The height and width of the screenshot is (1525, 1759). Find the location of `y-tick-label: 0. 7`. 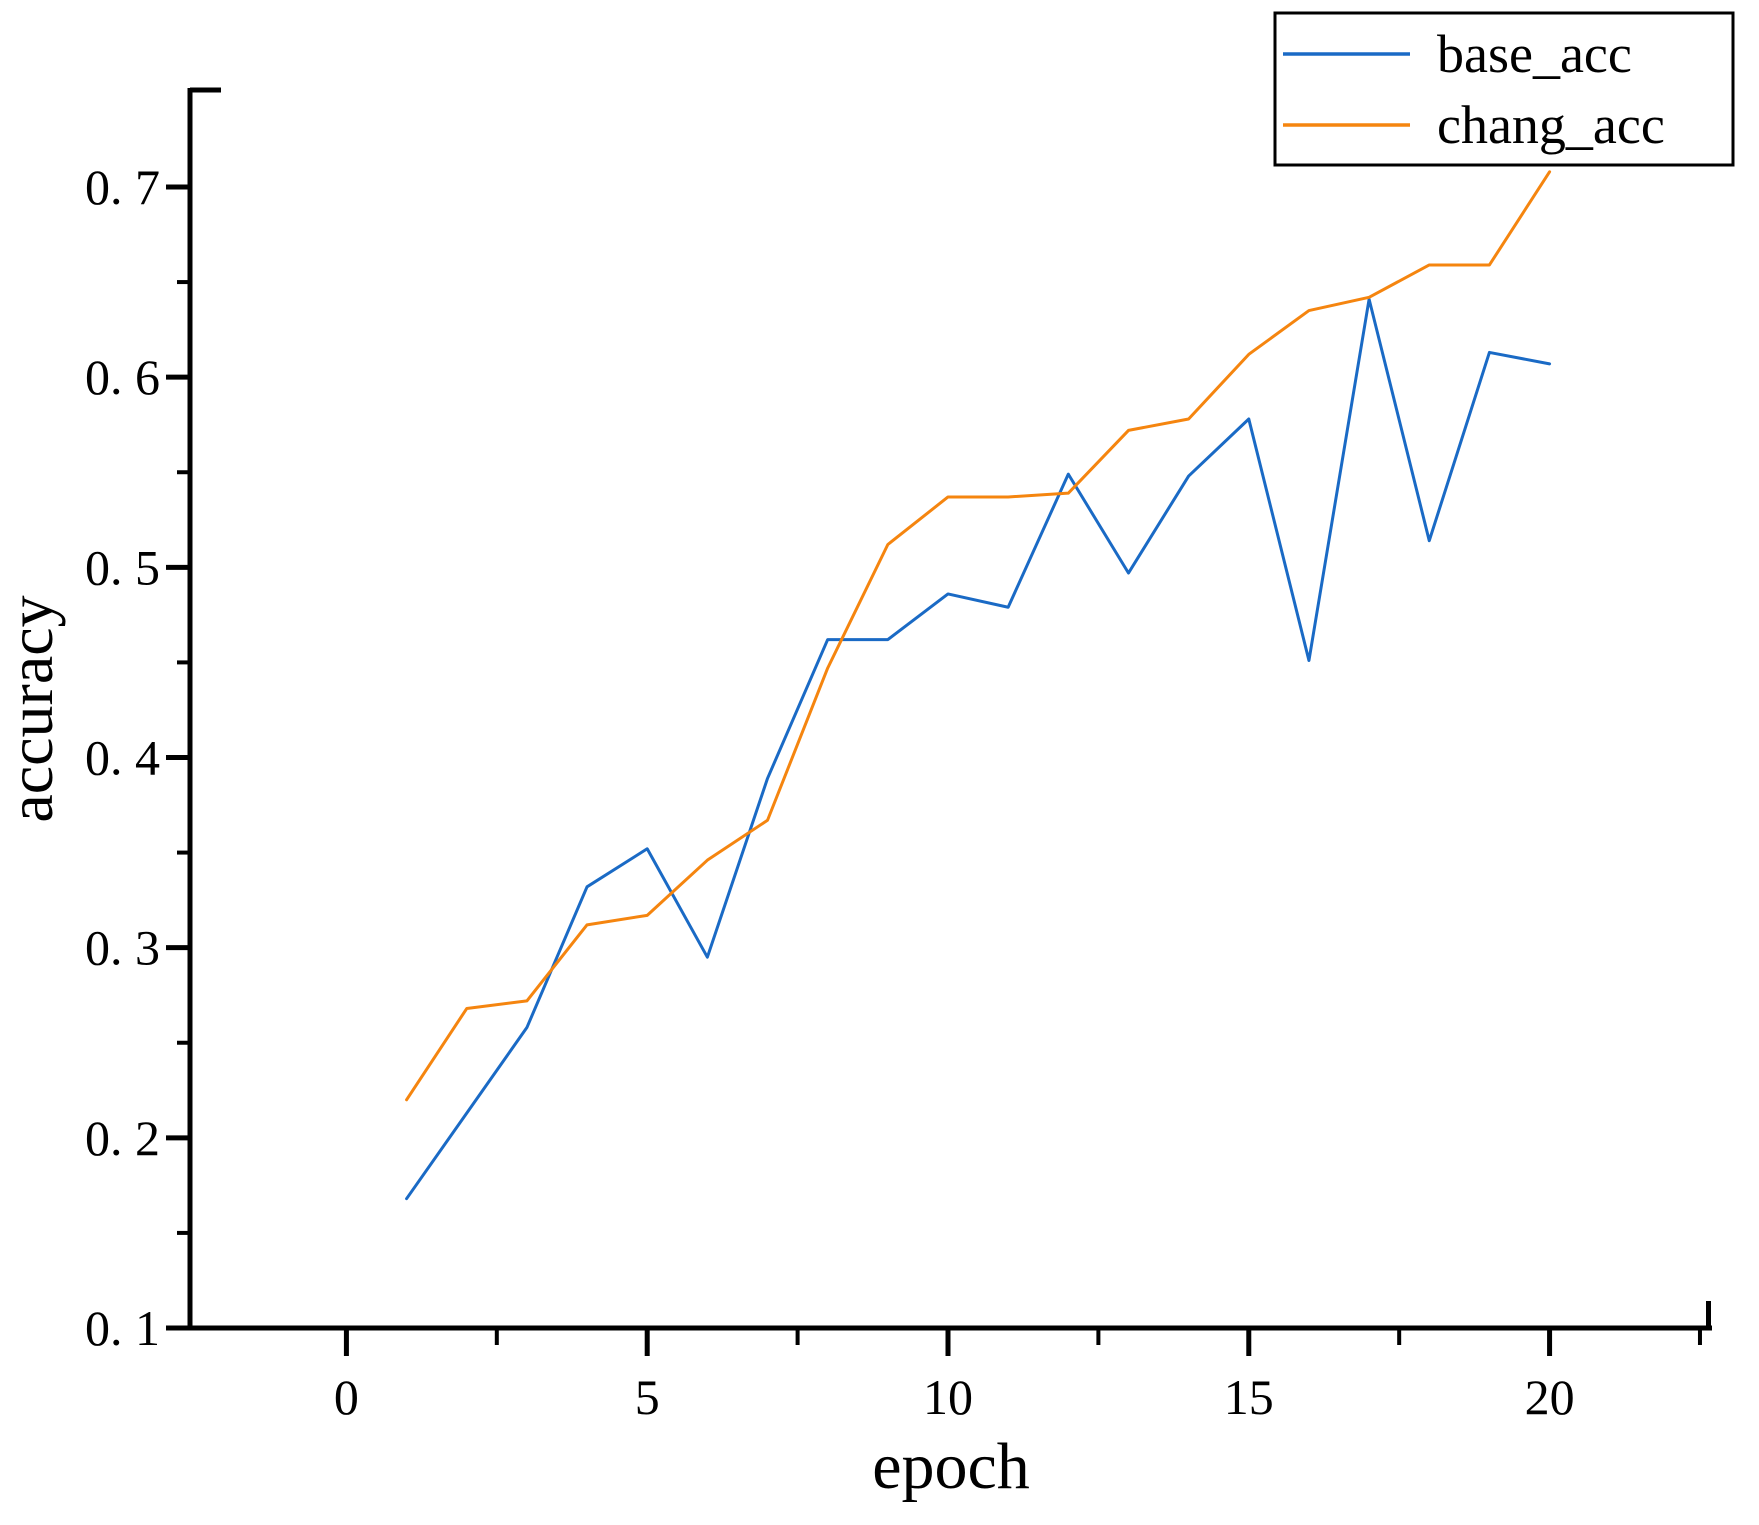

y-tick-label: 0. 7 is located at coordinates (122, 187).